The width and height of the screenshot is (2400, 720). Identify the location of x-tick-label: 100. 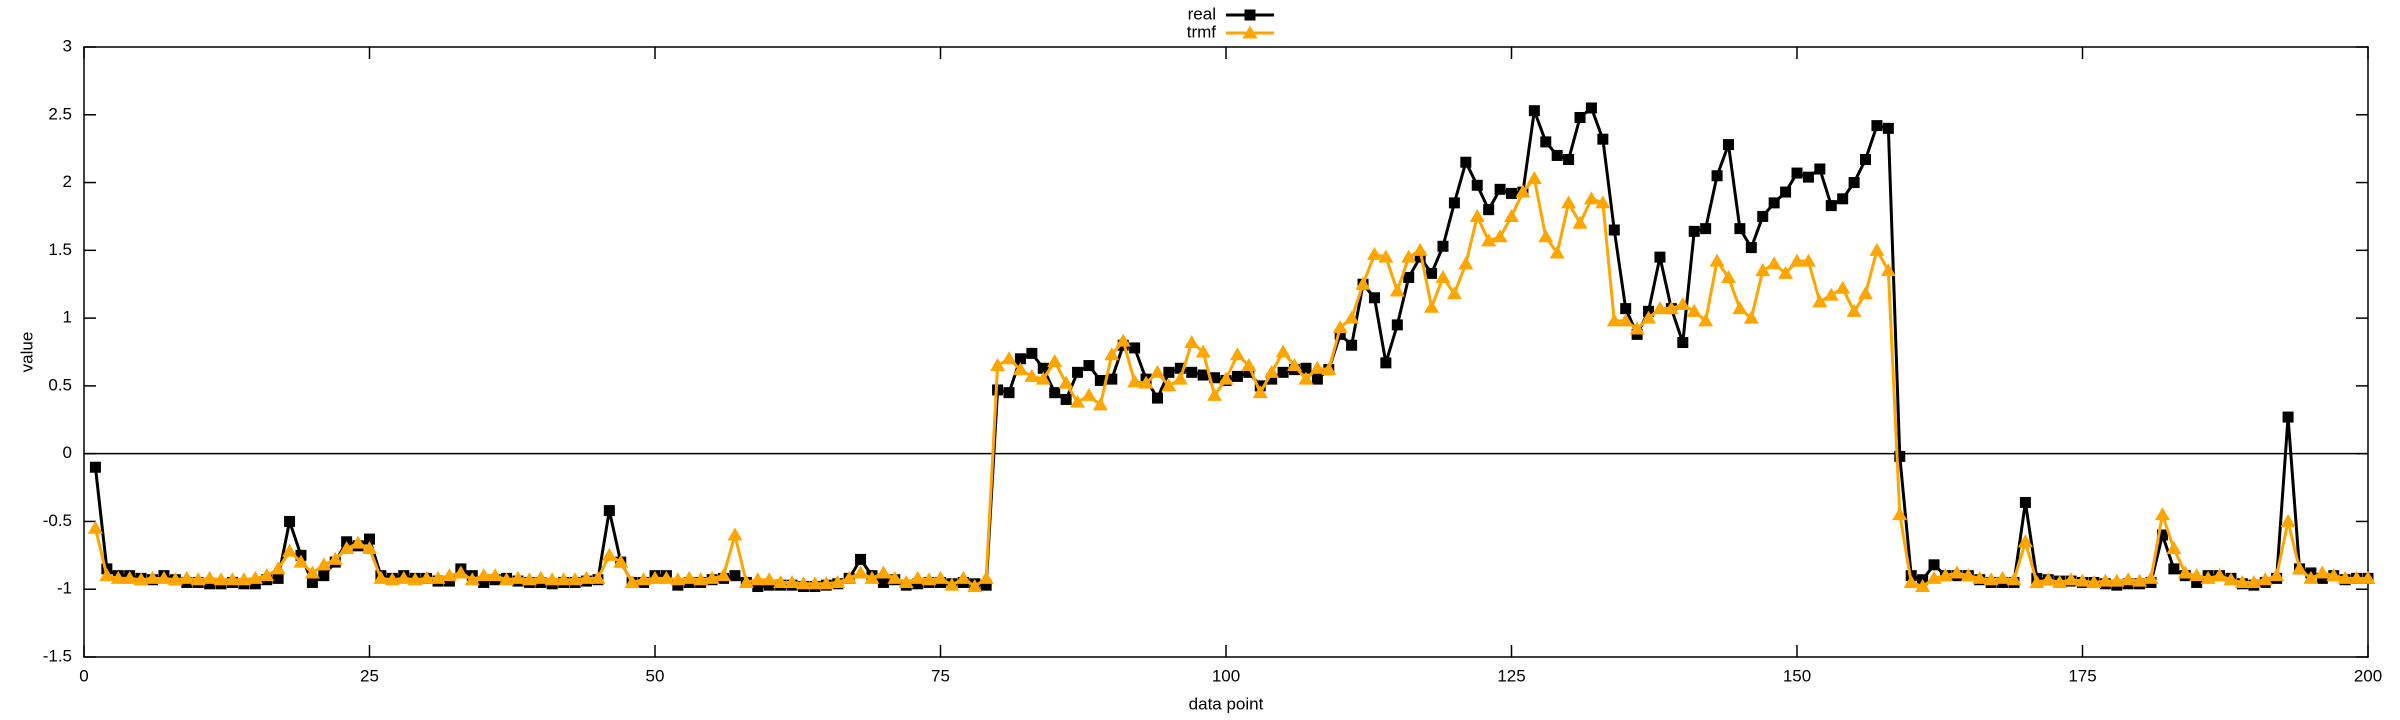
(1226, 675).